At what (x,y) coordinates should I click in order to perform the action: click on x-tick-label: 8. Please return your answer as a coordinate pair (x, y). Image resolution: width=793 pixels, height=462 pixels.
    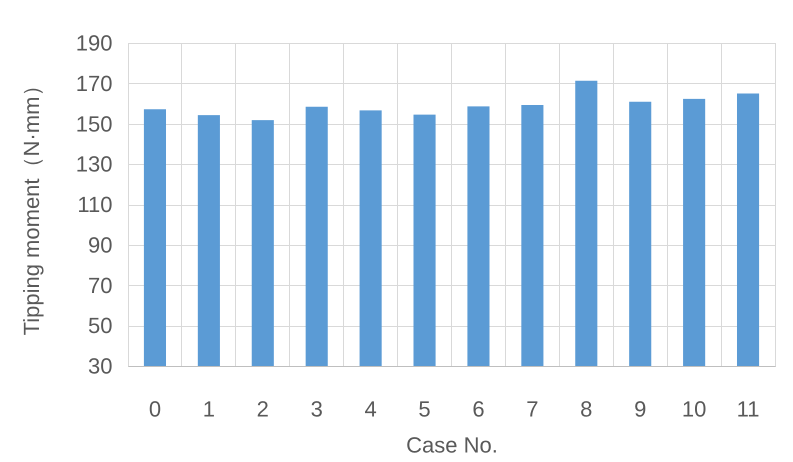
    Looking at the image, I should click on (586, 409).